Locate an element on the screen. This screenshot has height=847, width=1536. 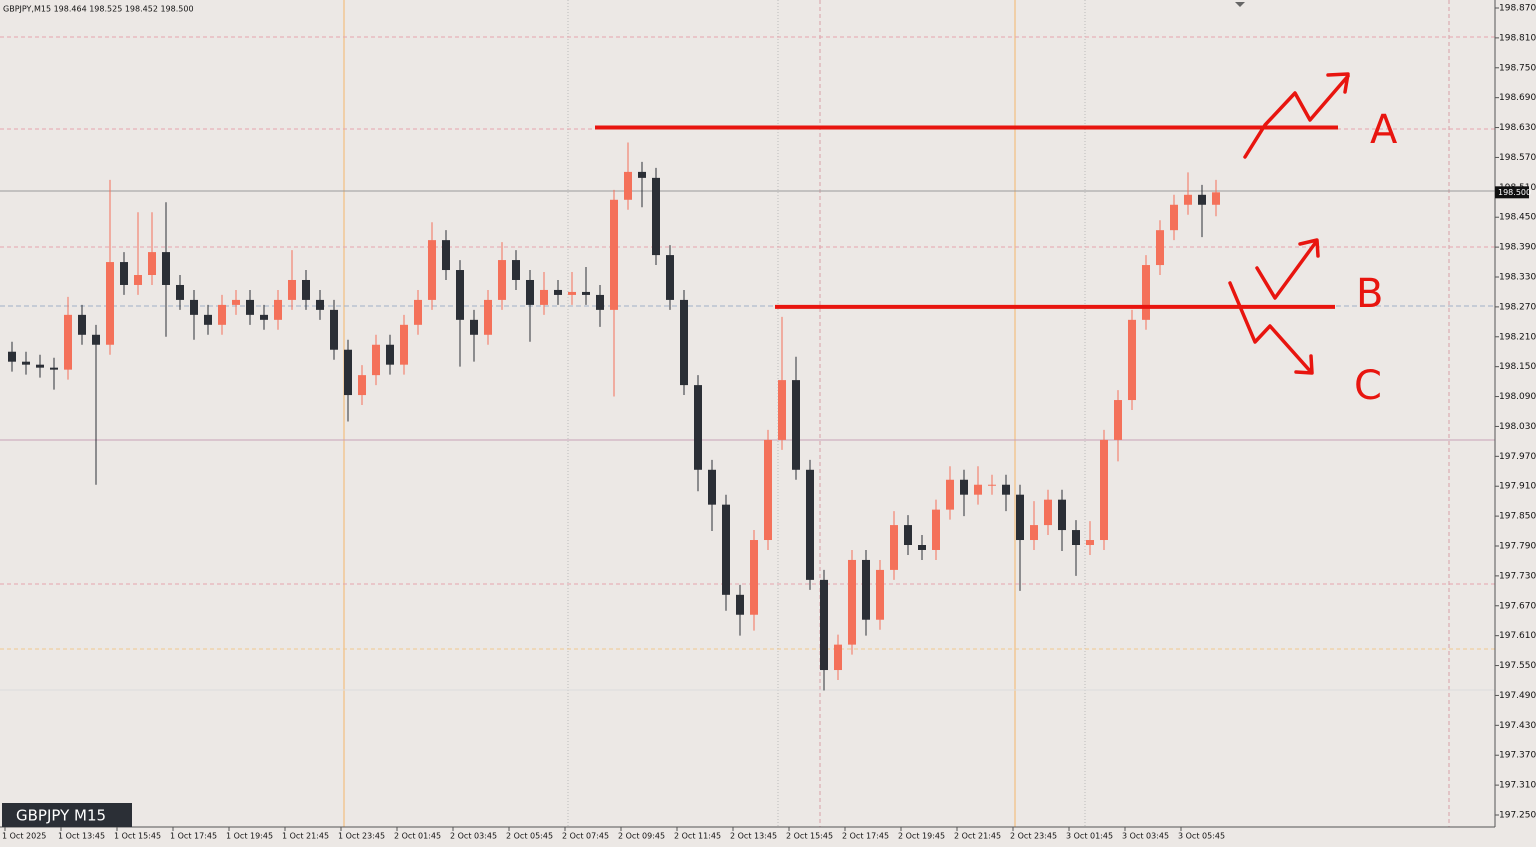
y-tick-label: 197.850 is located at coordinates (1517, 517).